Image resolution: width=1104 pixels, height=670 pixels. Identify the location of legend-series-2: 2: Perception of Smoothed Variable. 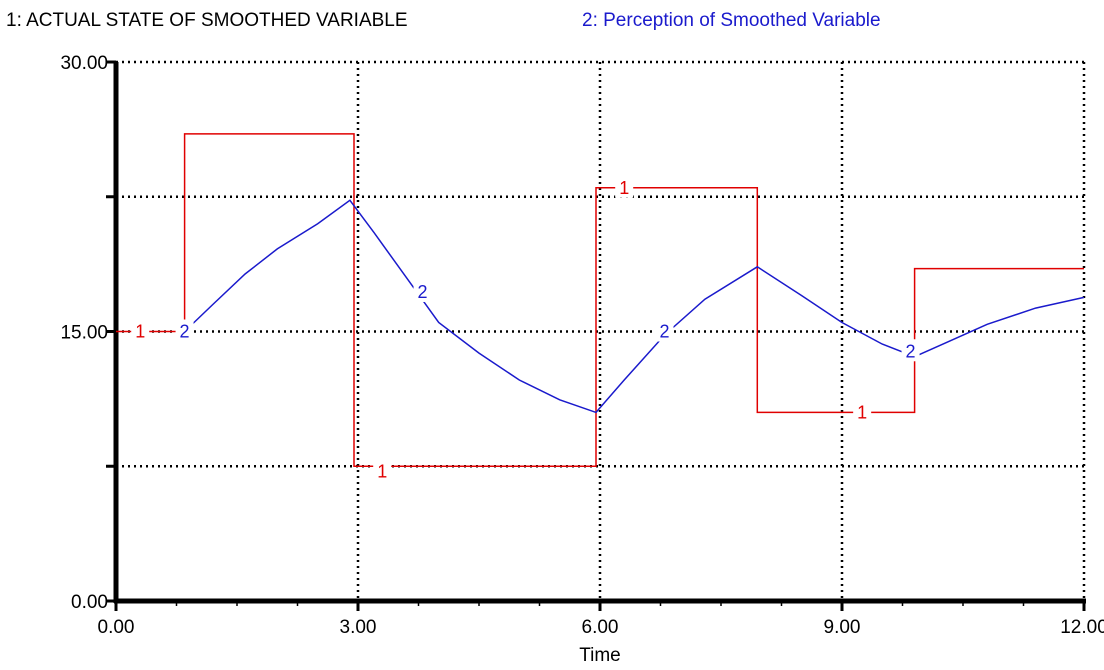
(731, 20).